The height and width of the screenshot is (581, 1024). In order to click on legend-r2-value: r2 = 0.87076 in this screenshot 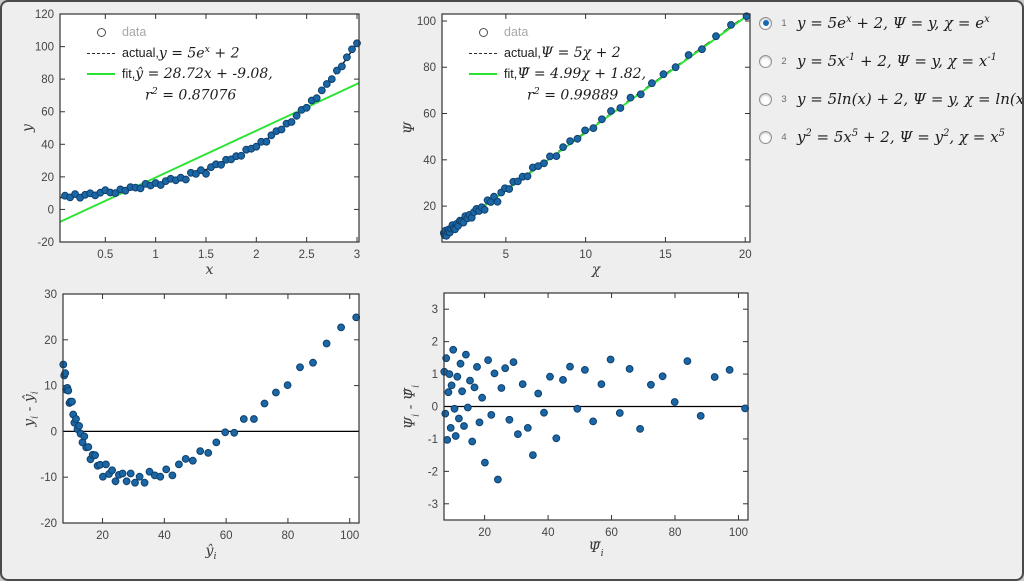, I will do `click(191, 95)`.